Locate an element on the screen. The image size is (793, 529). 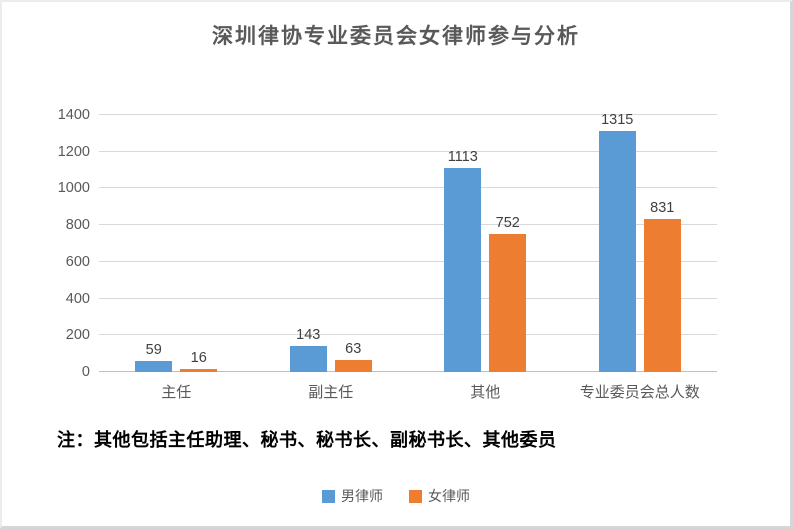
y-tick-label: 1000 is located at coordinates (73, 188).